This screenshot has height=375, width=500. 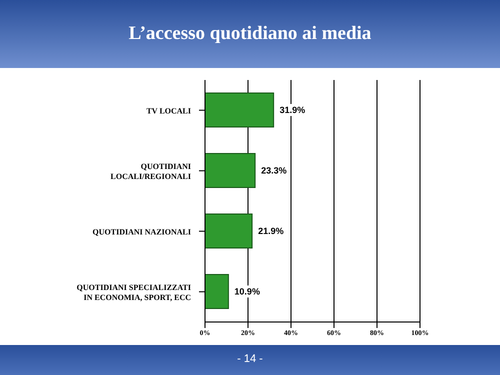 I want to click on data-label: 21.9%, so click(x=271, y=231).